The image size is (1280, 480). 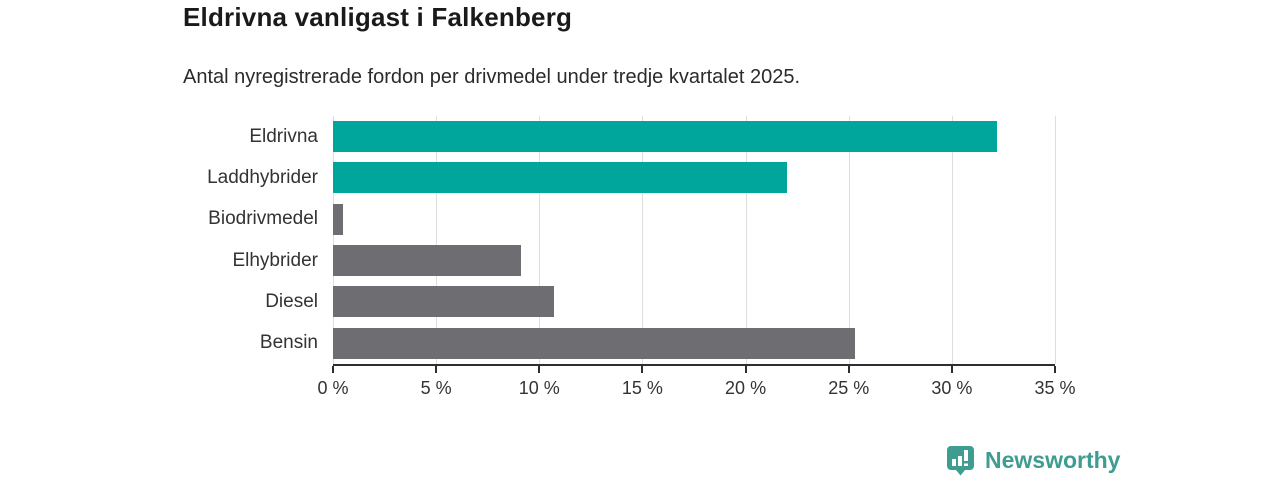 What do you see at coordinates (746, 388) in the screenshot?
I see `axis-tick-label: 20 %` at bounding box center [746, 388].